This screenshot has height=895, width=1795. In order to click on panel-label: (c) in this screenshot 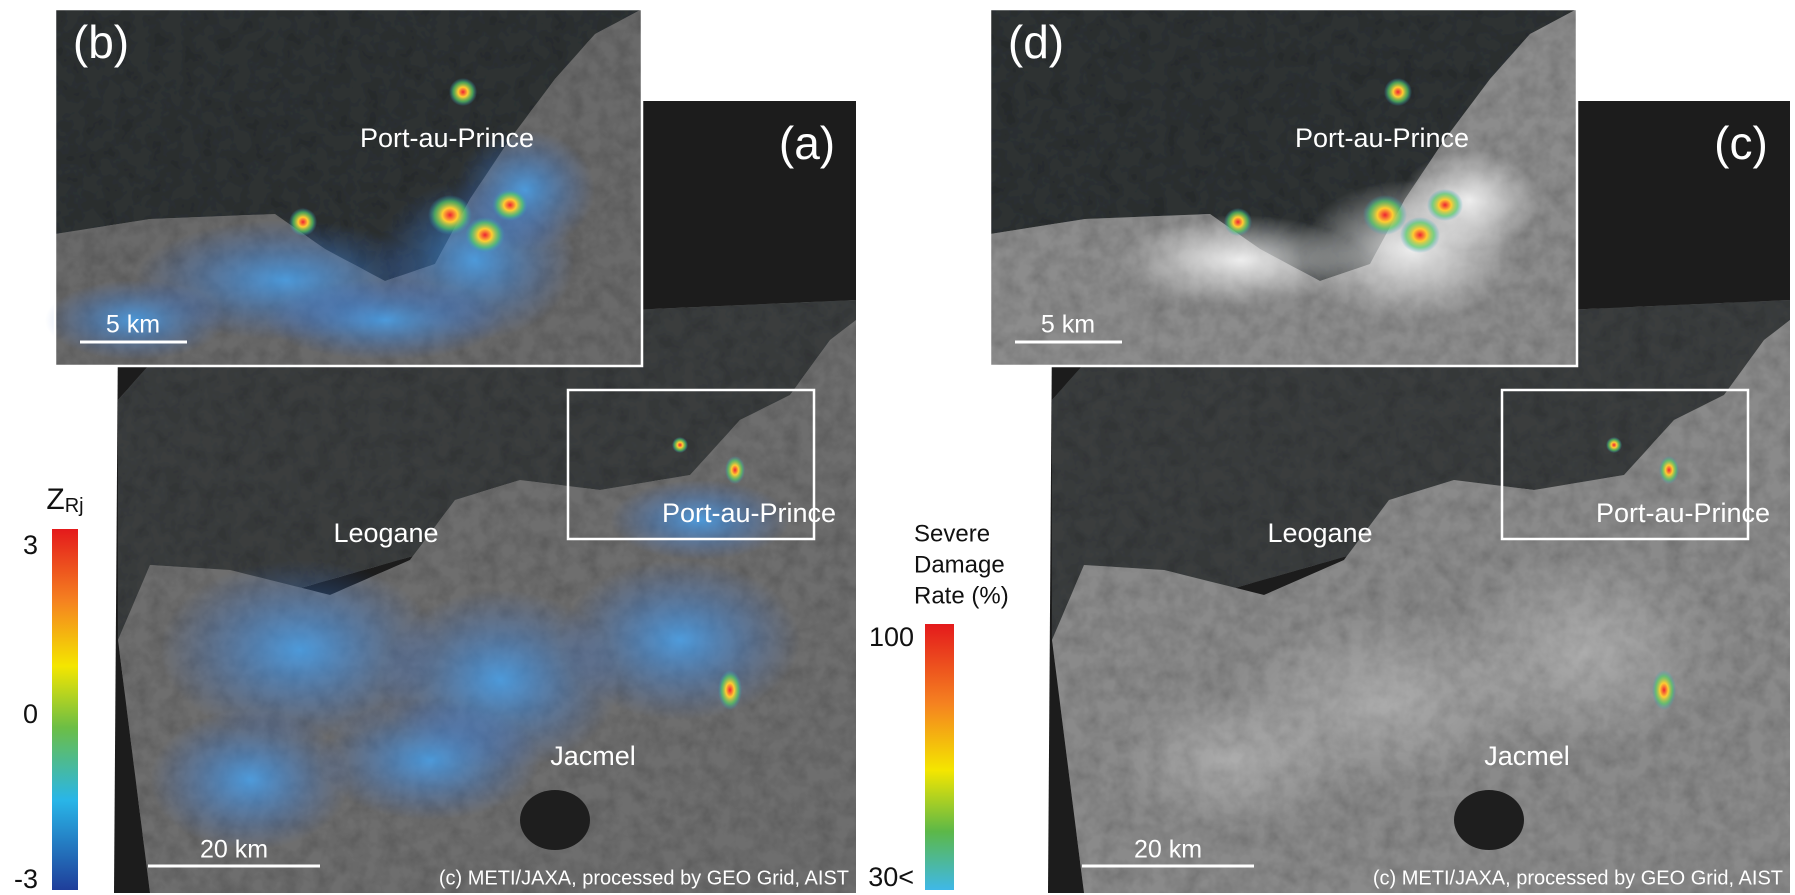, I will do `click(1741, 143)`.